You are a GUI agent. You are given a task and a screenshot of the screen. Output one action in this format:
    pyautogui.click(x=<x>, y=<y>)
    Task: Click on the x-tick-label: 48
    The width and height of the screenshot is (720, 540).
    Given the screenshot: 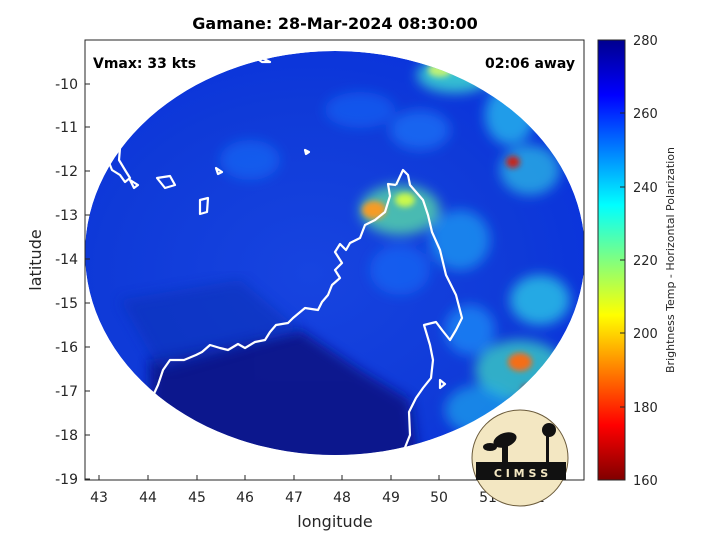 What is the action you would take?
    pyautogui.click(x=342, y=498)
    